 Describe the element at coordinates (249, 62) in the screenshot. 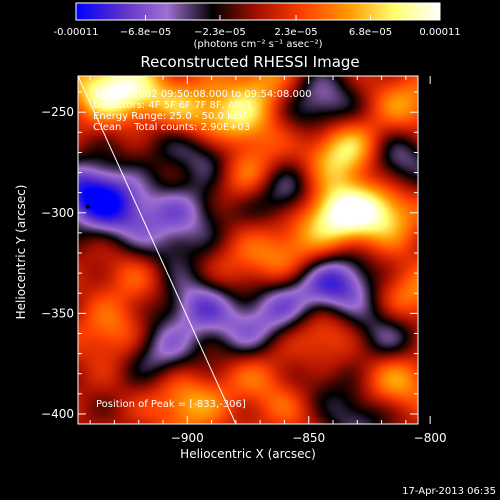

I see `chart-title: Reconstructed RHESSI Image` at that location.